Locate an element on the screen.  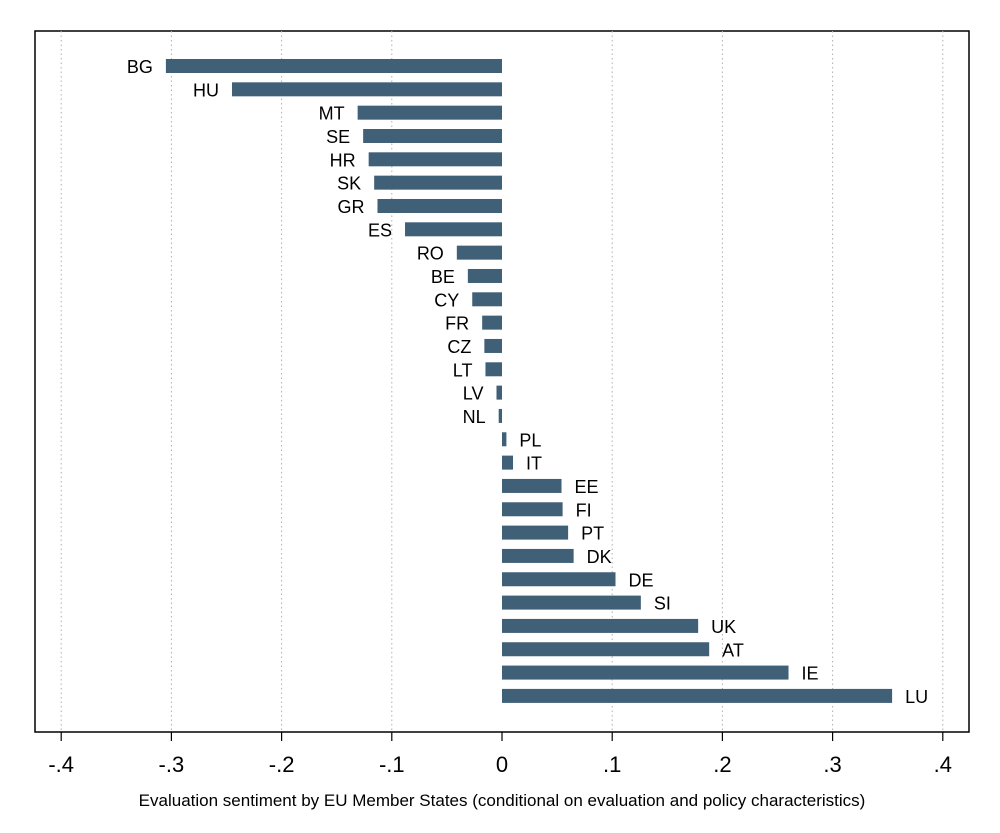
bar-fr is located at coordinates (492, 322).